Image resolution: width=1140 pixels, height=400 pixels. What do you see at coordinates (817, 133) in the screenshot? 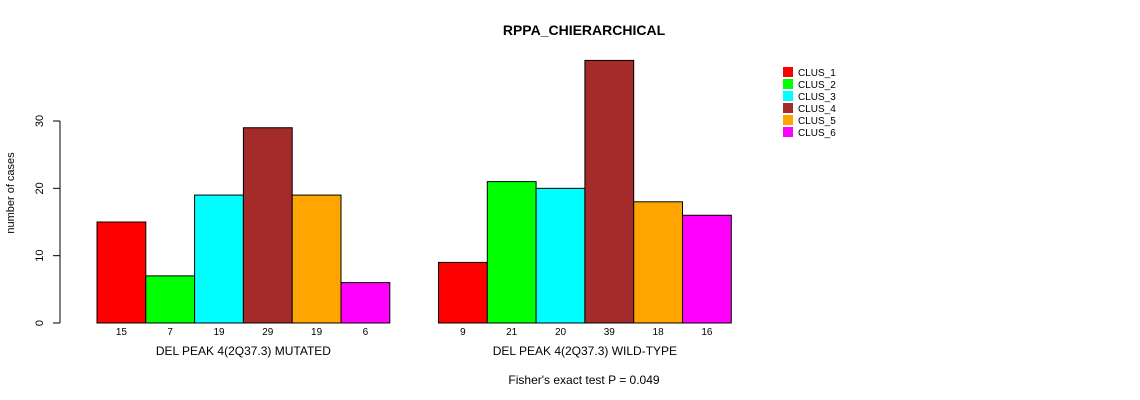
I see `legend-label-clus_6: CLUS_6` at bounding box center [817, 133].